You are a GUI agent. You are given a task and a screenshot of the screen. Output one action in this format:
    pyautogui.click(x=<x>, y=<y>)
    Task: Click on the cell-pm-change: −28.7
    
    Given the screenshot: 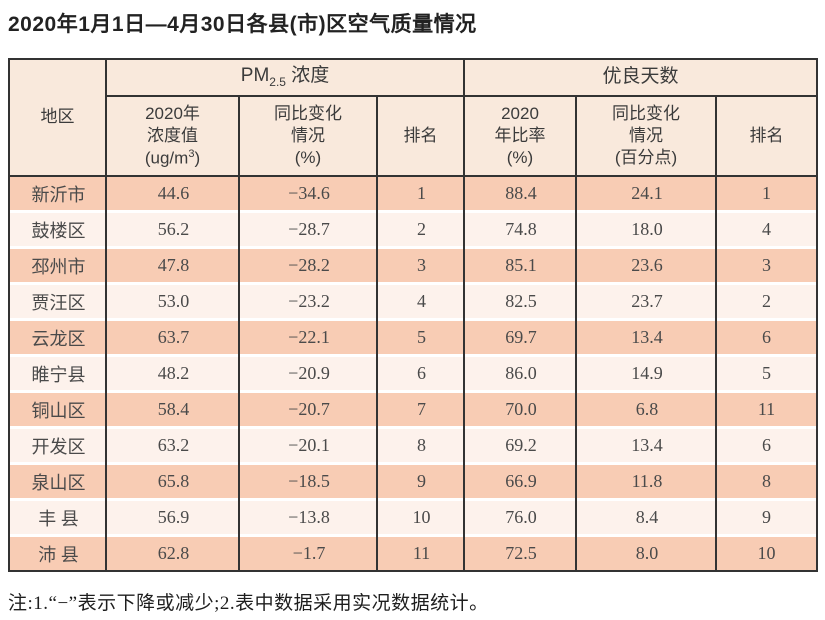 What is the action you would take?
    pyautogui.click(x=309, y=229)
    